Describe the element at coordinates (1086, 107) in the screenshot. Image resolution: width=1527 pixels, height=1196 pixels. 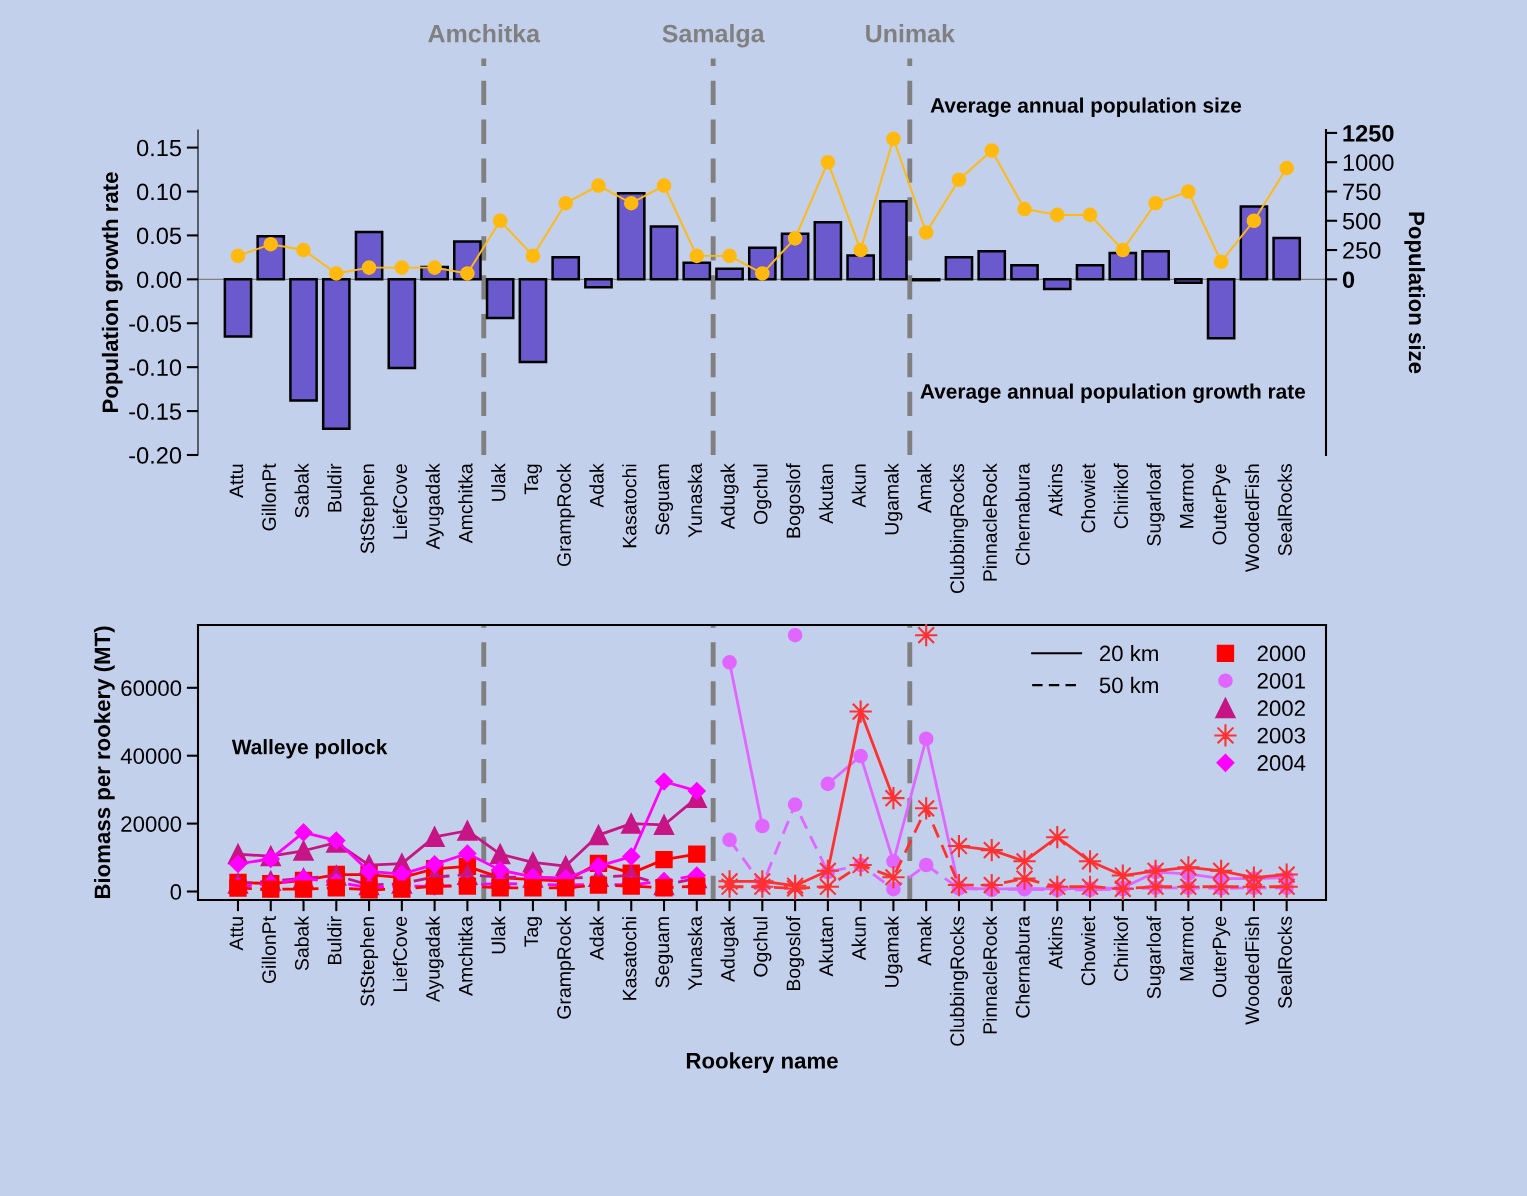
I see `series-label: Average annual population size` at that location.